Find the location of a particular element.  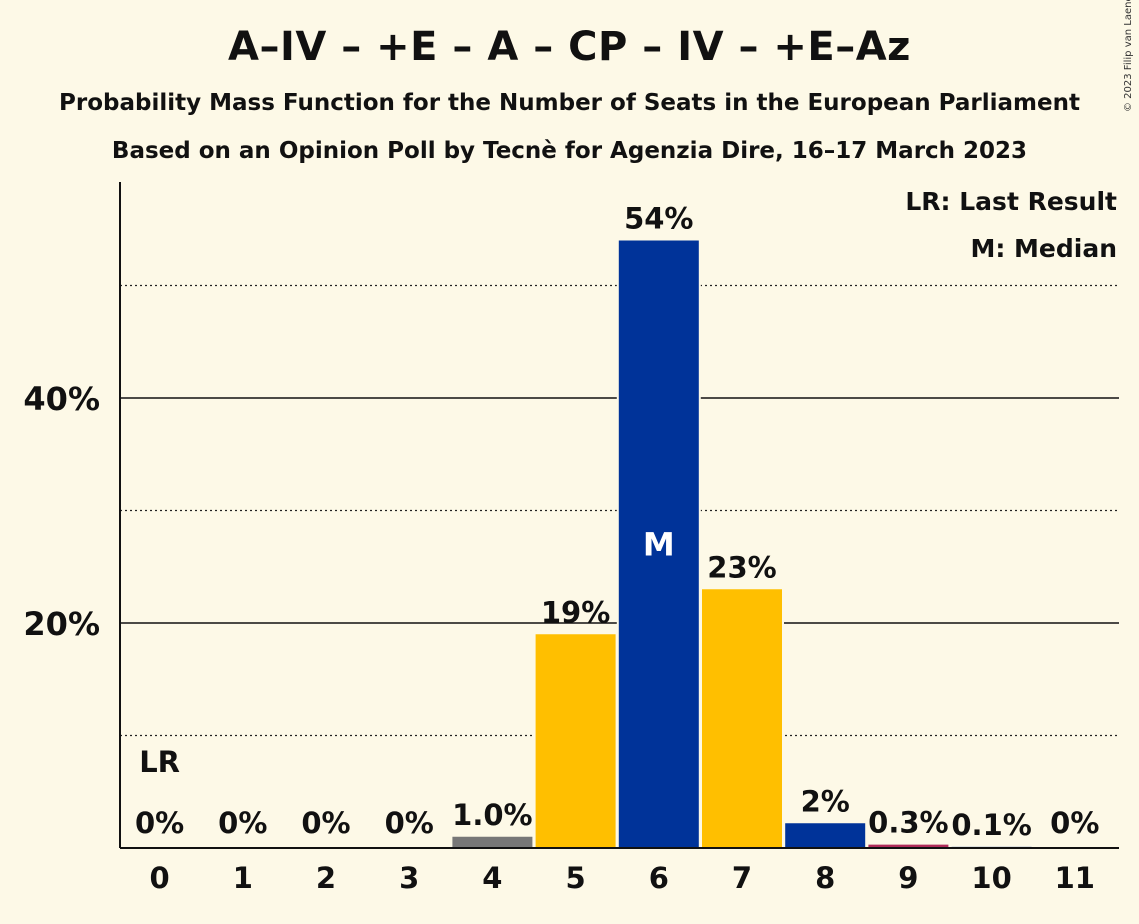

y-tick-label: 40% is located at coordinates (61, 399).